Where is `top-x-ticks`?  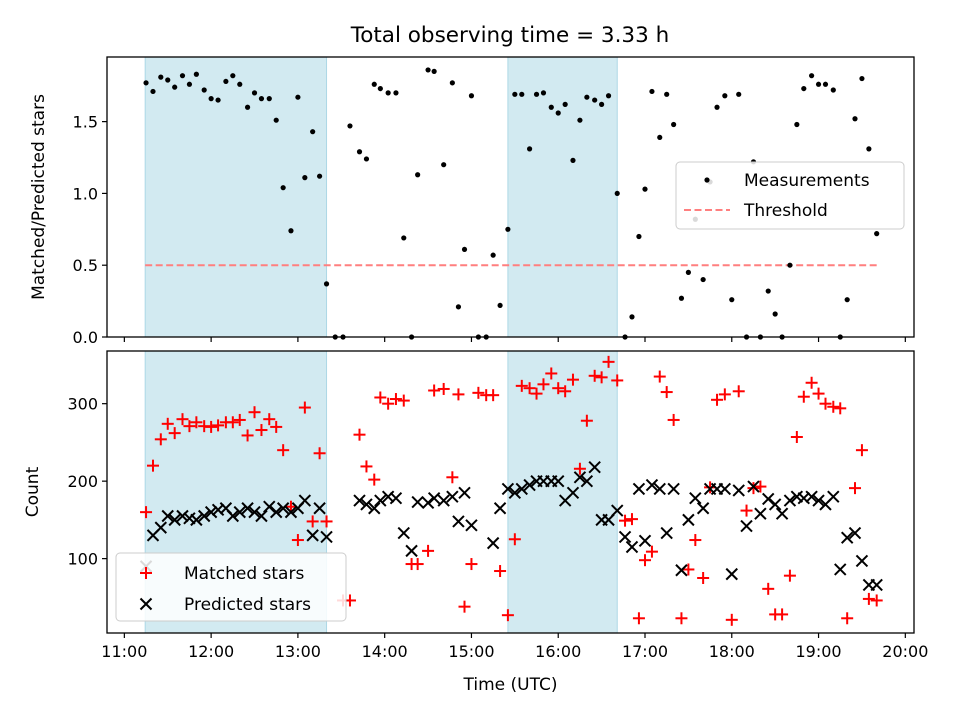 top-x-ticks is located at coordinates (514, 339).